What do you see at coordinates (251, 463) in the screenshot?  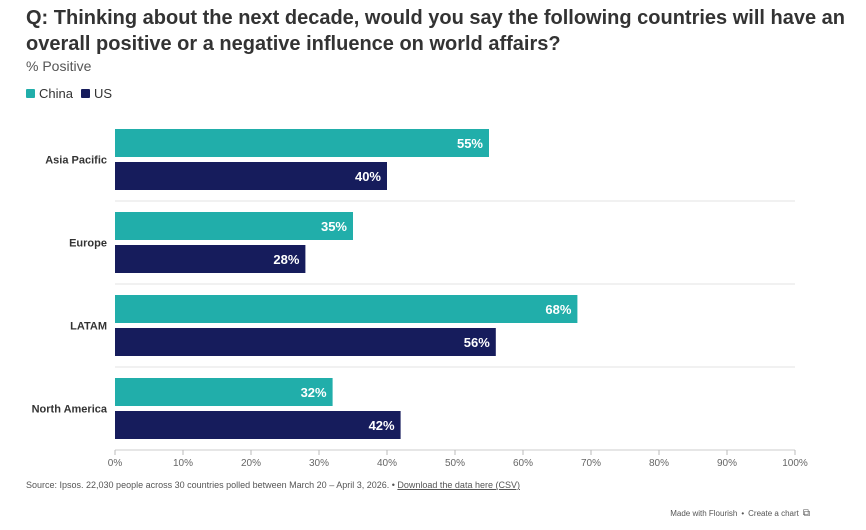 I see `x-tick-label: 20%` at bounding box center [251, 463].